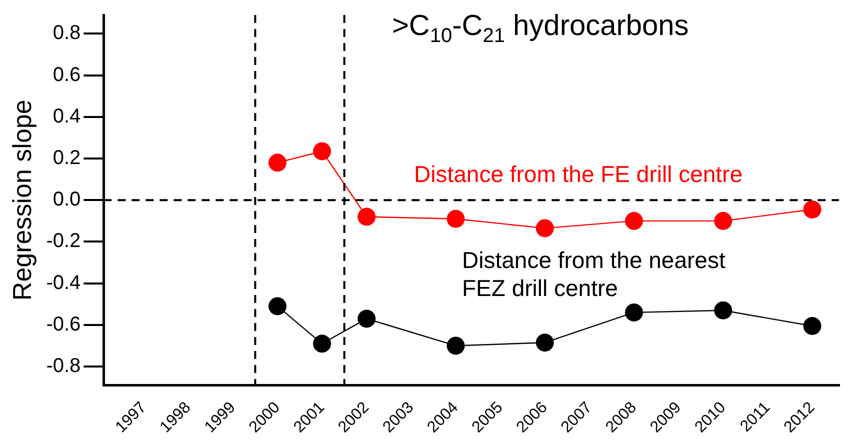 The height and width of the screenshot is (440, 848). What do you see at coordinates (66, 33) in the screenshot?
I see `y-tick-label: 0.8` at bounding box center [66, 33].